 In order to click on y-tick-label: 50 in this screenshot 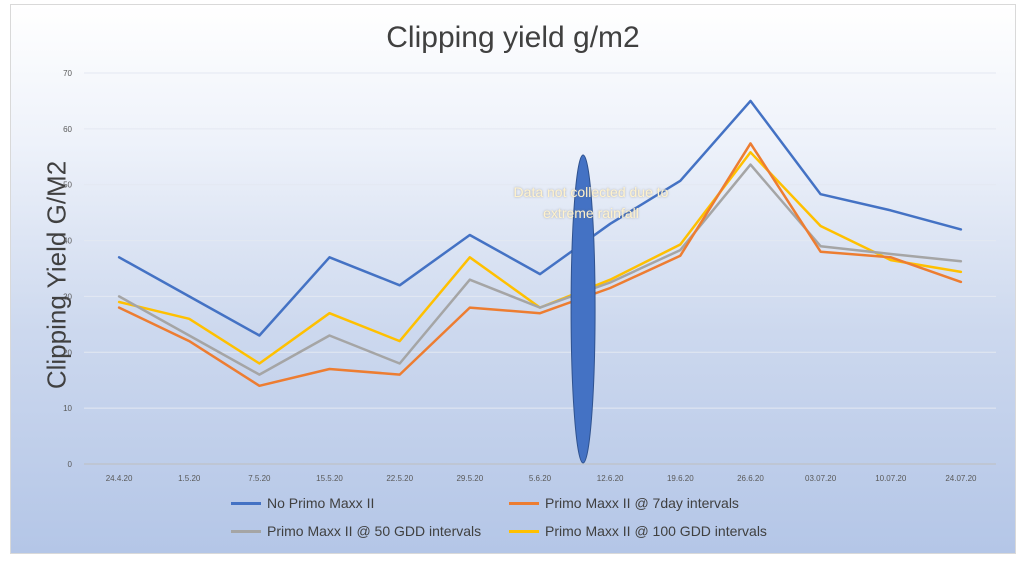, I will do `click(67, 185)`.